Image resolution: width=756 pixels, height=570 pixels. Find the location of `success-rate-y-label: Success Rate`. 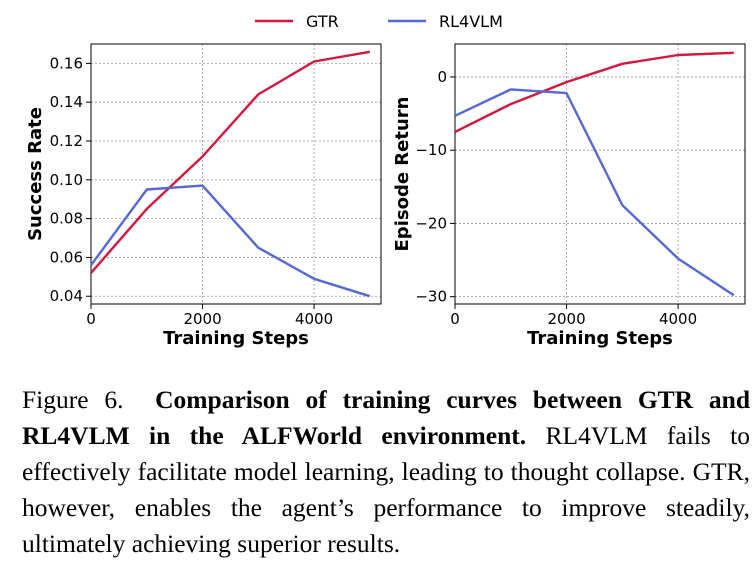

success-rate-y-label: Success Rate is located at coordinates (35, 174).